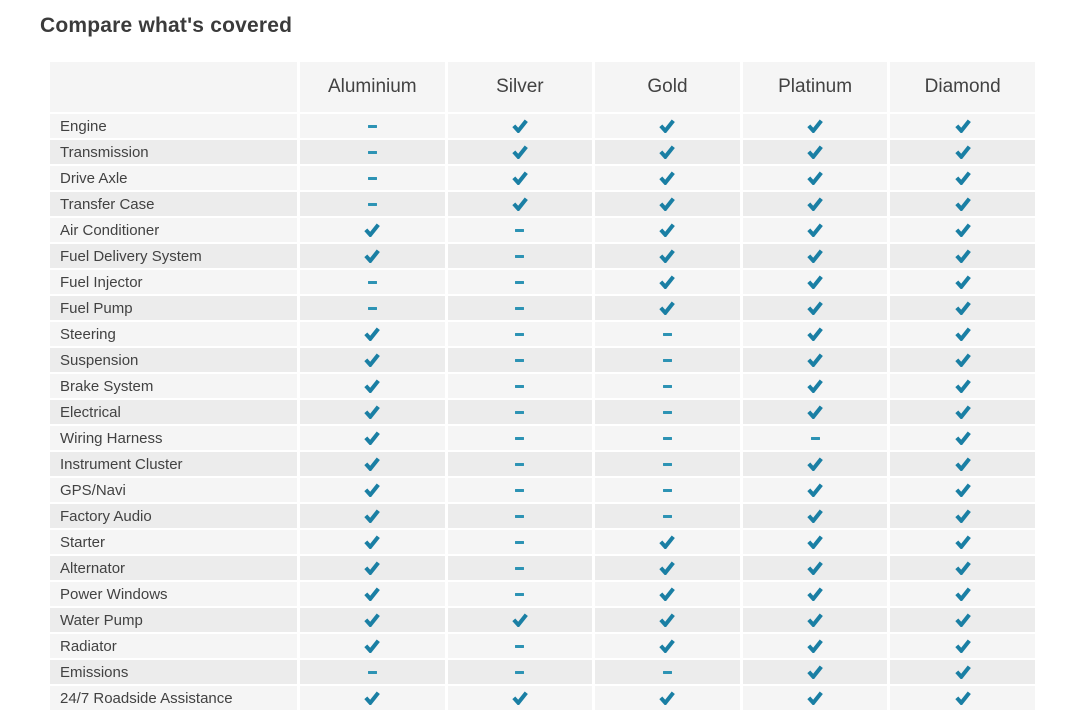 This screenshot has height=727, width=1080. Describe the element at coordinates (667, 87) in the screenshot. I see `plan-header-gold: Gold` at that location.